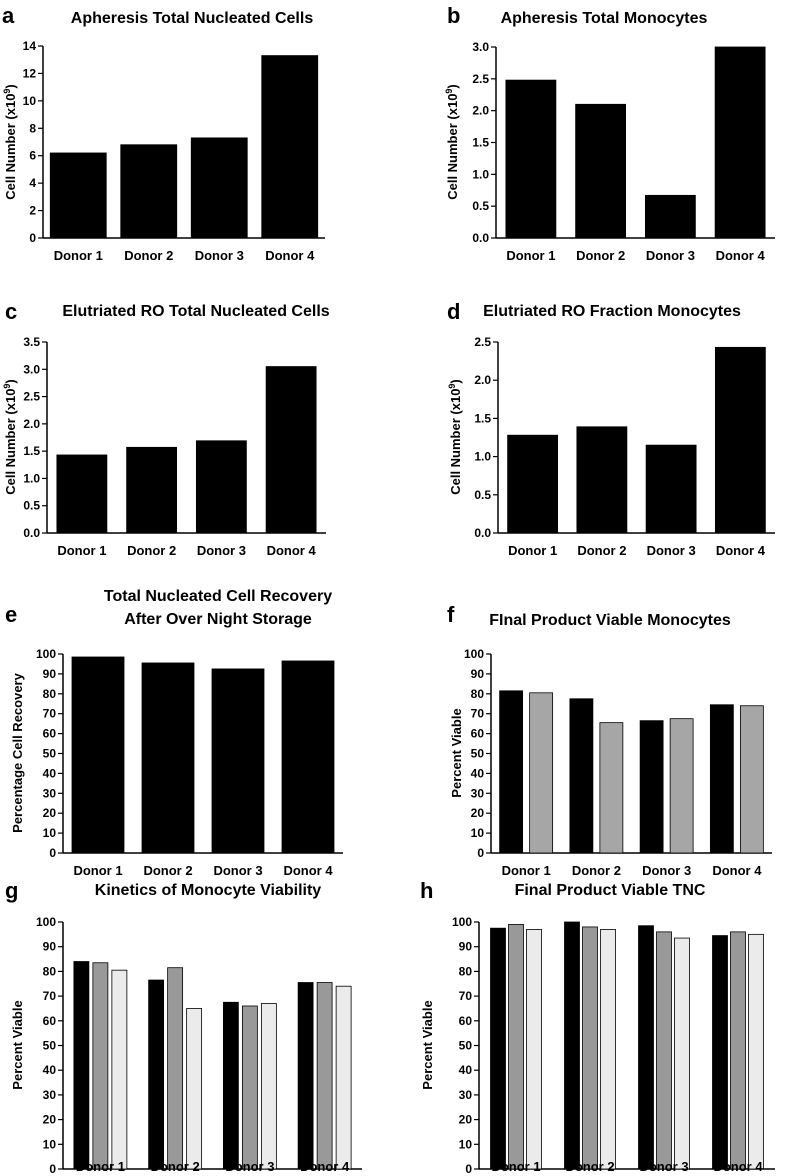 The image size is (785, 1176). I want to click on y-tick-label: 3.5, so click(31, 342).